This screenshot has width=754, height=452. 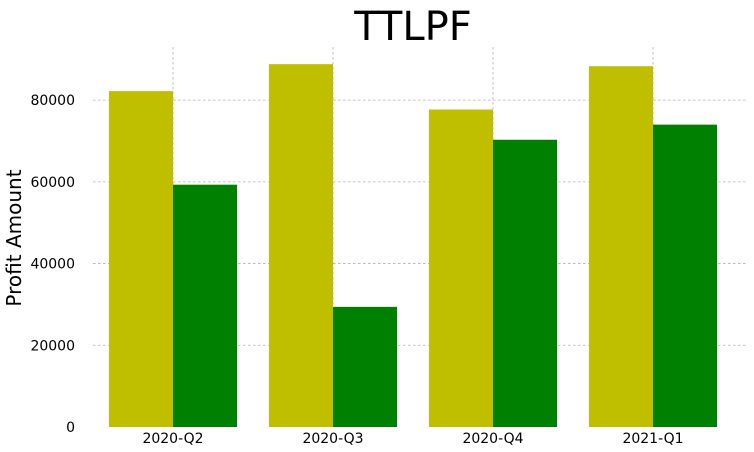 What do you see at coordinates (14, 237) in the screenshot?
I see `y-axis-label: Profit Amount` at bounding box center [14, 237].